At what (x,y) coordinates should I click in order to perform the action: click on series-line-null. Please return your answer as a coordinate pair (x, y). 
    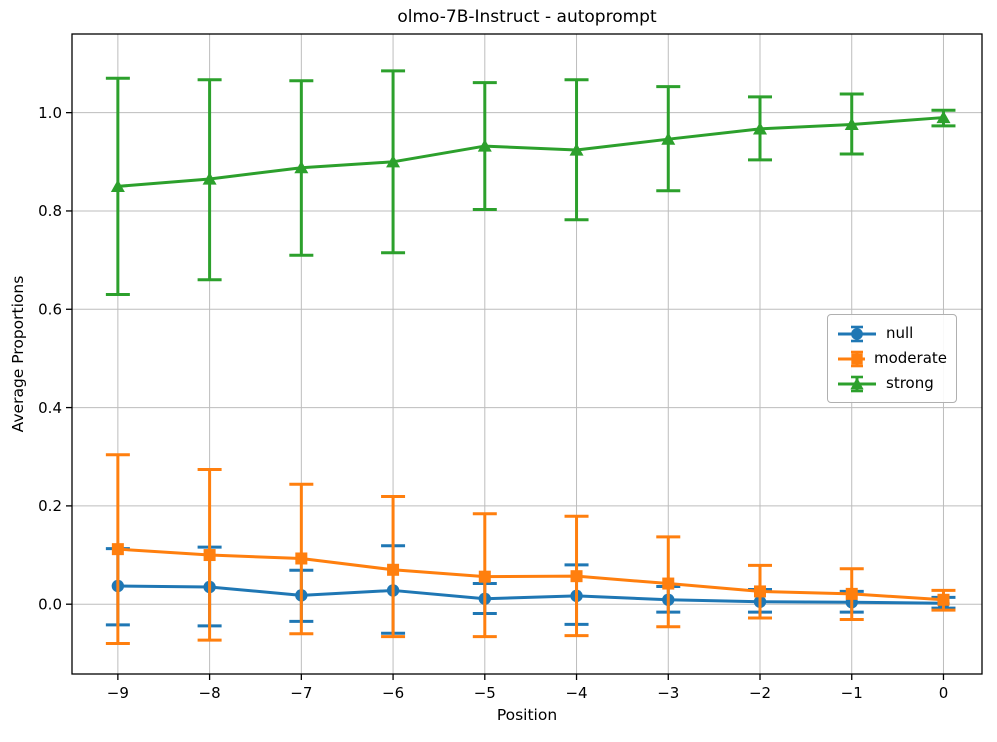
    Looking at the image, I should click on (530, 594).